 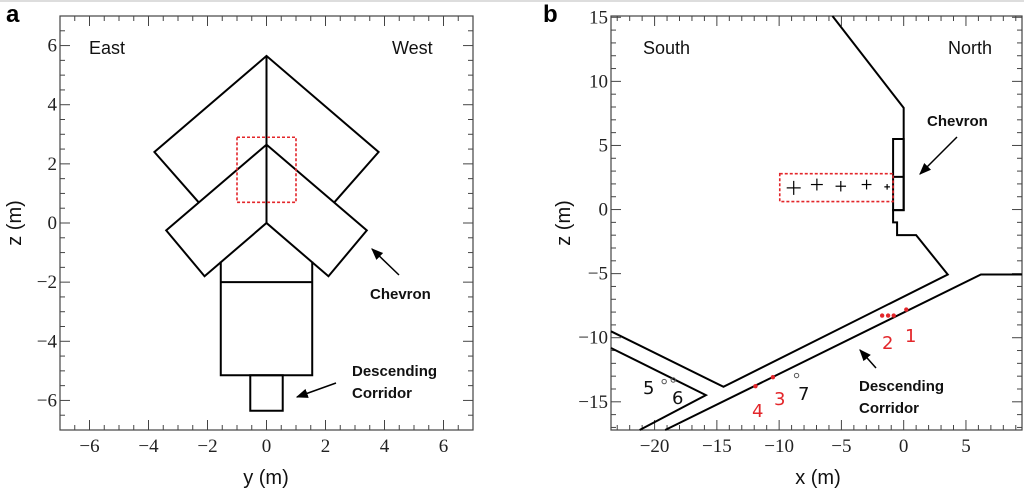 I want to click on x-tick-label: −2, so click(x=207, y=446).